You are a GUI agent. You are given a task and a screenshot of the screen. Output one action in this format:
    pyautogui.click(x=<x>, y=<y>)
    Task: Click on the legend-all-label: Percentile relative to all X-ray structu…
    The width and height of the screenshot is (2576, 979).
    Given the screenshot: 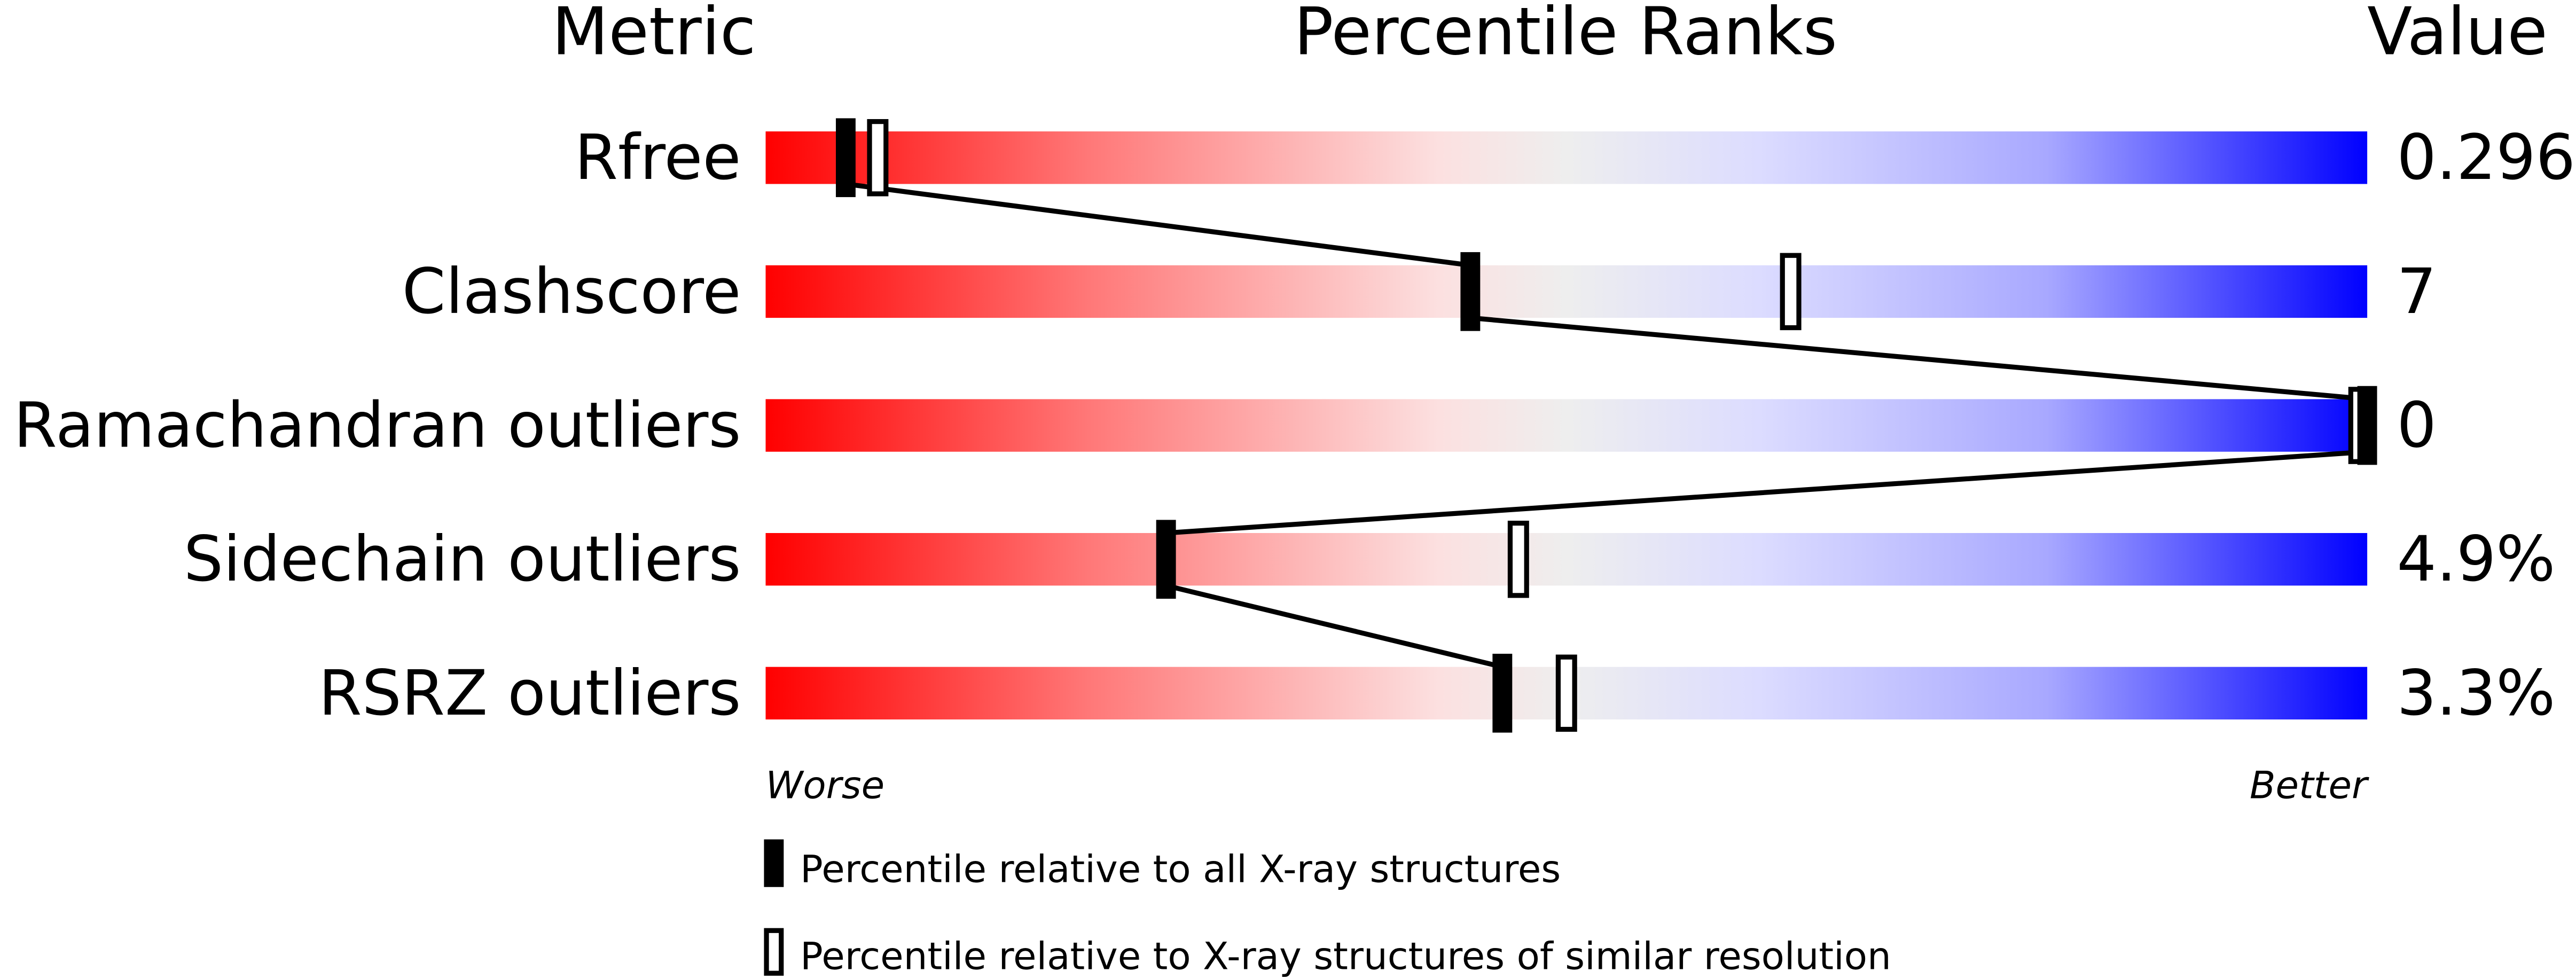 What is the action you would take?
    pyautogui.click(x=1180, y=869)
    